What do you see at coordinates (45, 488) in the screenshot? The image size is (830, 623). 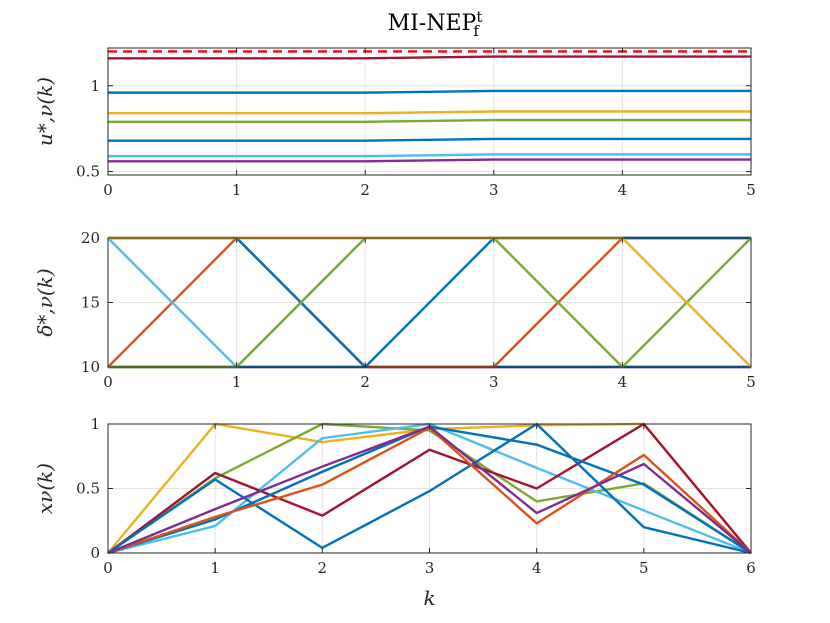 I see `y-axis-label-2: xν(k)` at bounding box center [45, 488].